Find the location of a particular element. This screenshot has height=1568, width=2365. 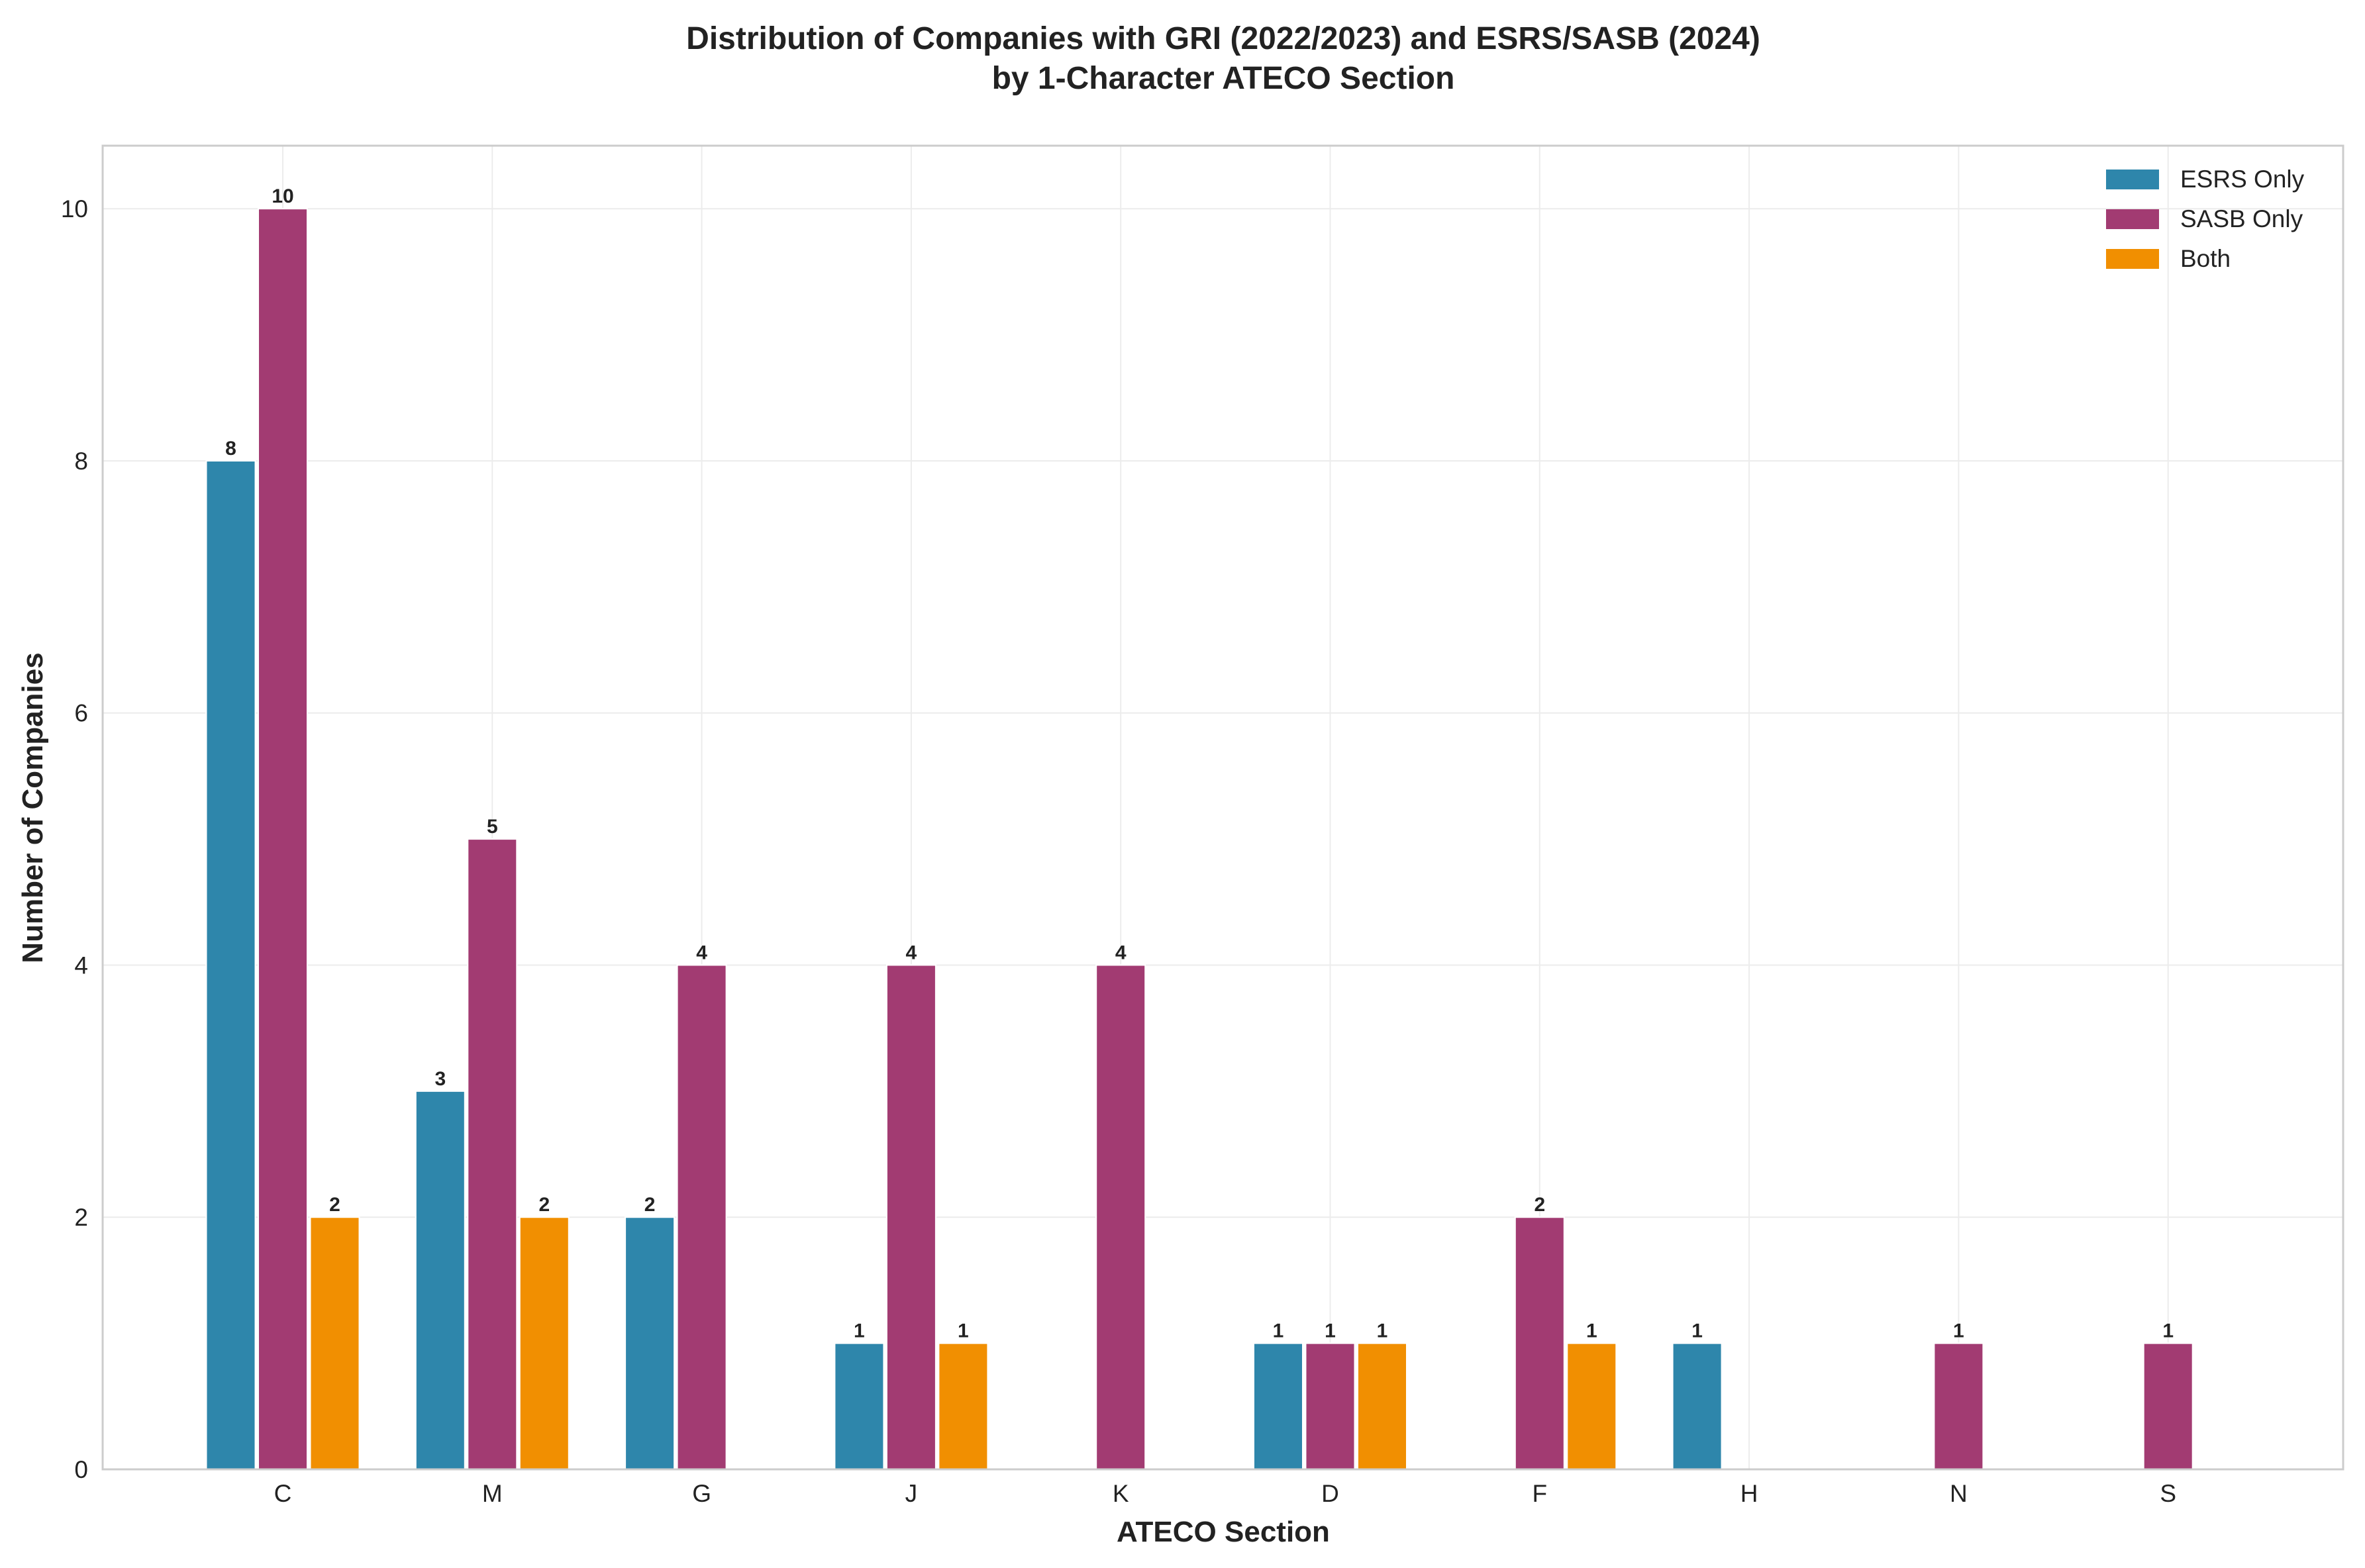

bar-value-label: 5 is located at coordinates (492, 827).